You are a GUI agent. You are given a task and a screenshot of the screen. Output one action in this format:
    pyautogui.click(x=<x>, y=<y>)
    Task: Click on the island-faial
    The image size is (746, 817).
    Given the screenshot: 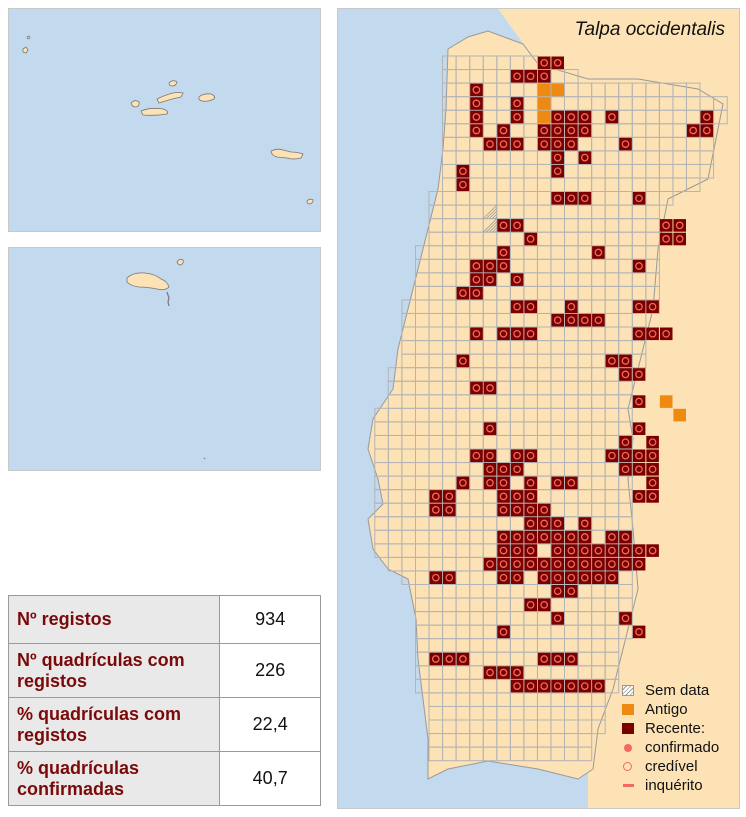 What is the action you would take?
    pyautogui.click(x=135, y=104)
    